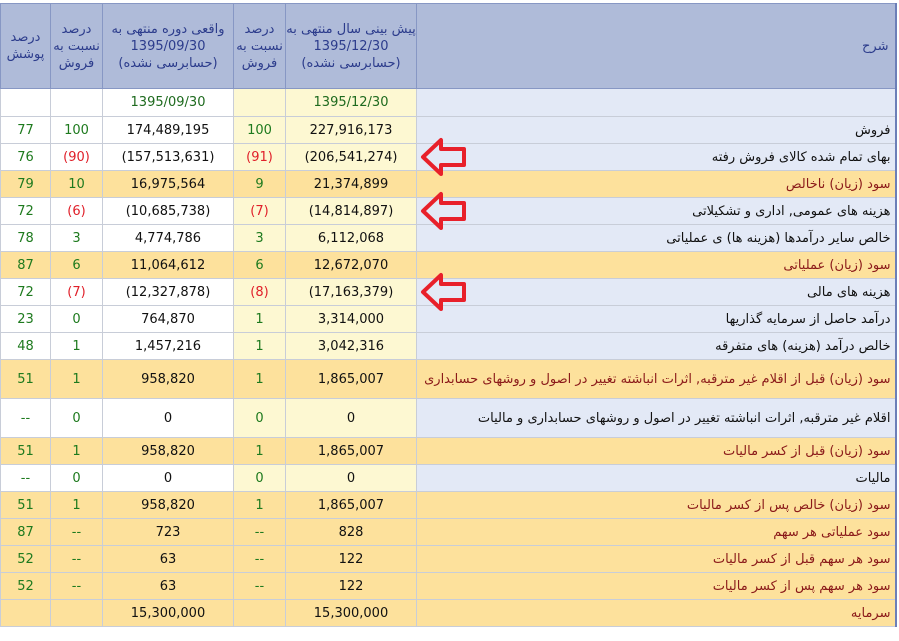 The height and width of the screenshot is (641, 899). I want to click on date-coverage-cell, so click(25, 102).